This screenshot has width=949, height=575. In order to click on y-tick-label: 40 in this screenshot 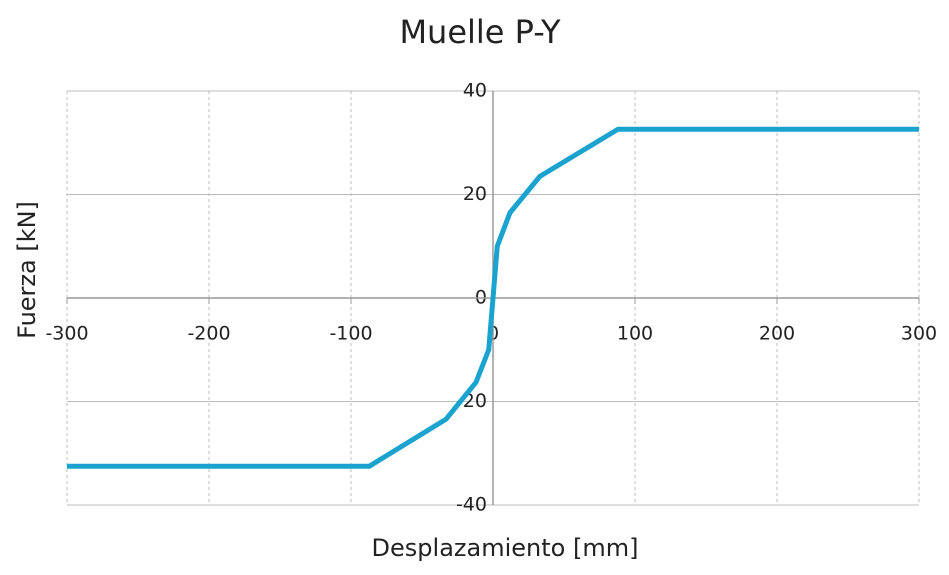, I will do `click(475, 91)`.